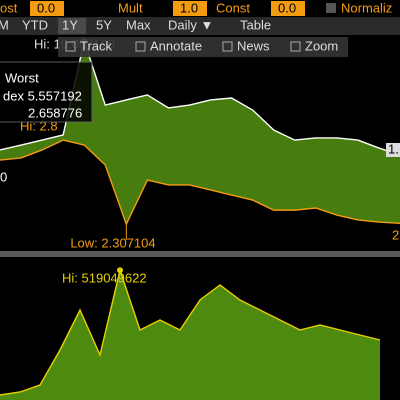 The image size is (400, 400). Describe the element at coordinates (176, 45) in the screenshot. I see `tool-button: Annotate` at that location.